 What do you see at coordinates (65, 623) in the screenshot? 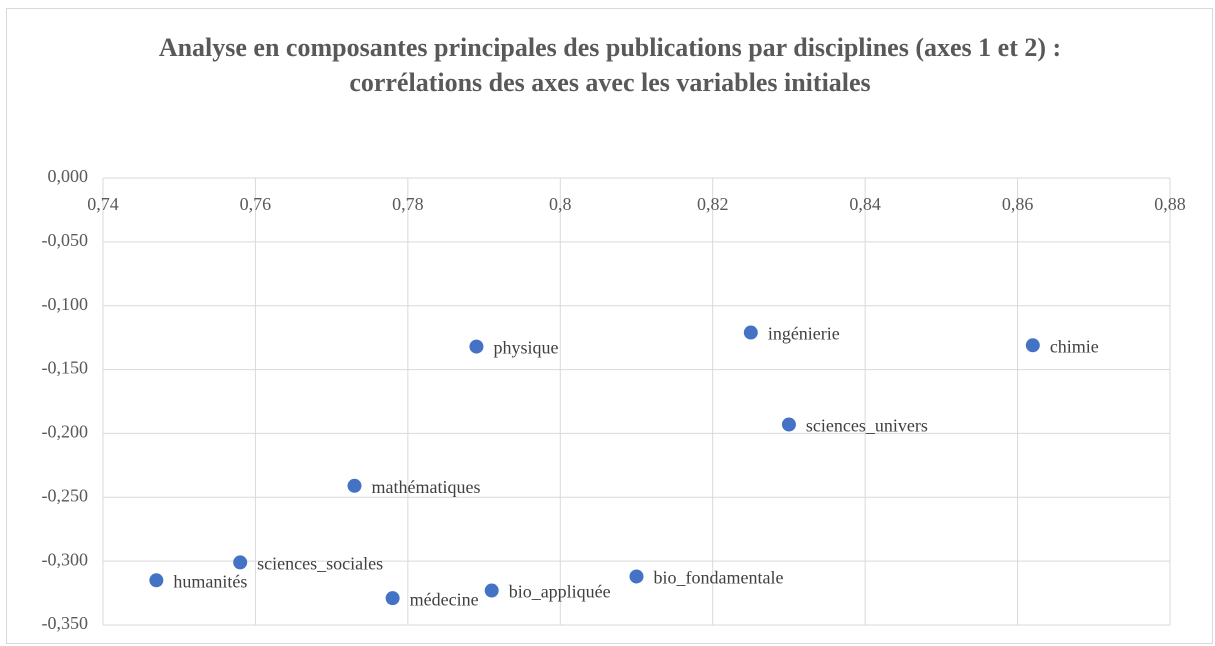
I see `y-tick-label: -0,350` at bounding box center [65, 623].